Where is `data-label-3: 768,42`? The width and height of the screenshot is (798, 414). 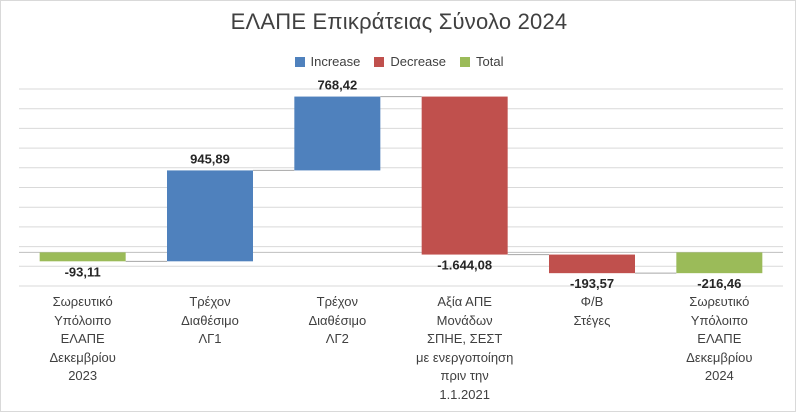
data-label-3: 768,42 is located at coordinates (337, 85).